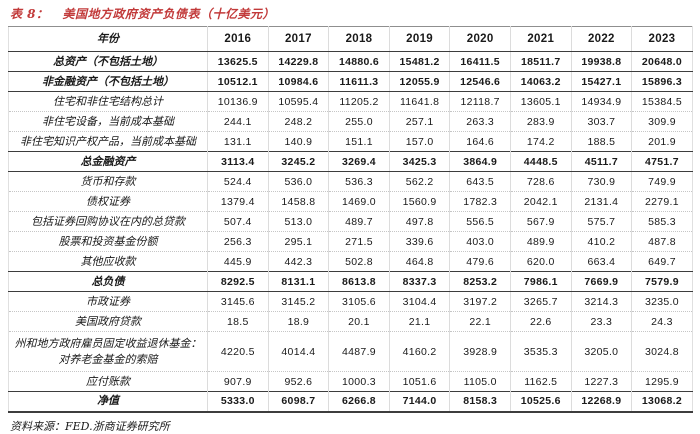 This screenshot has width=700, height=434. I want to click on value-cell: 295.1, so click(298, 241).